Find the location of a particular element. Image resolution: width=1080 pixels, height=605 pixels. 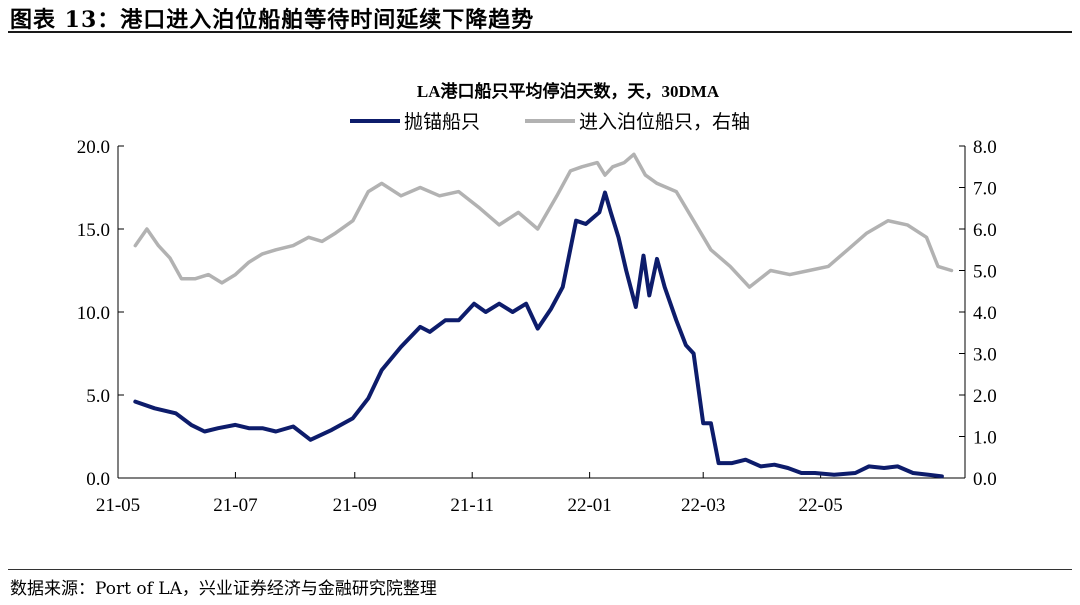

left-y-tick-label: 15.0 is located at coordinates (93, 230).